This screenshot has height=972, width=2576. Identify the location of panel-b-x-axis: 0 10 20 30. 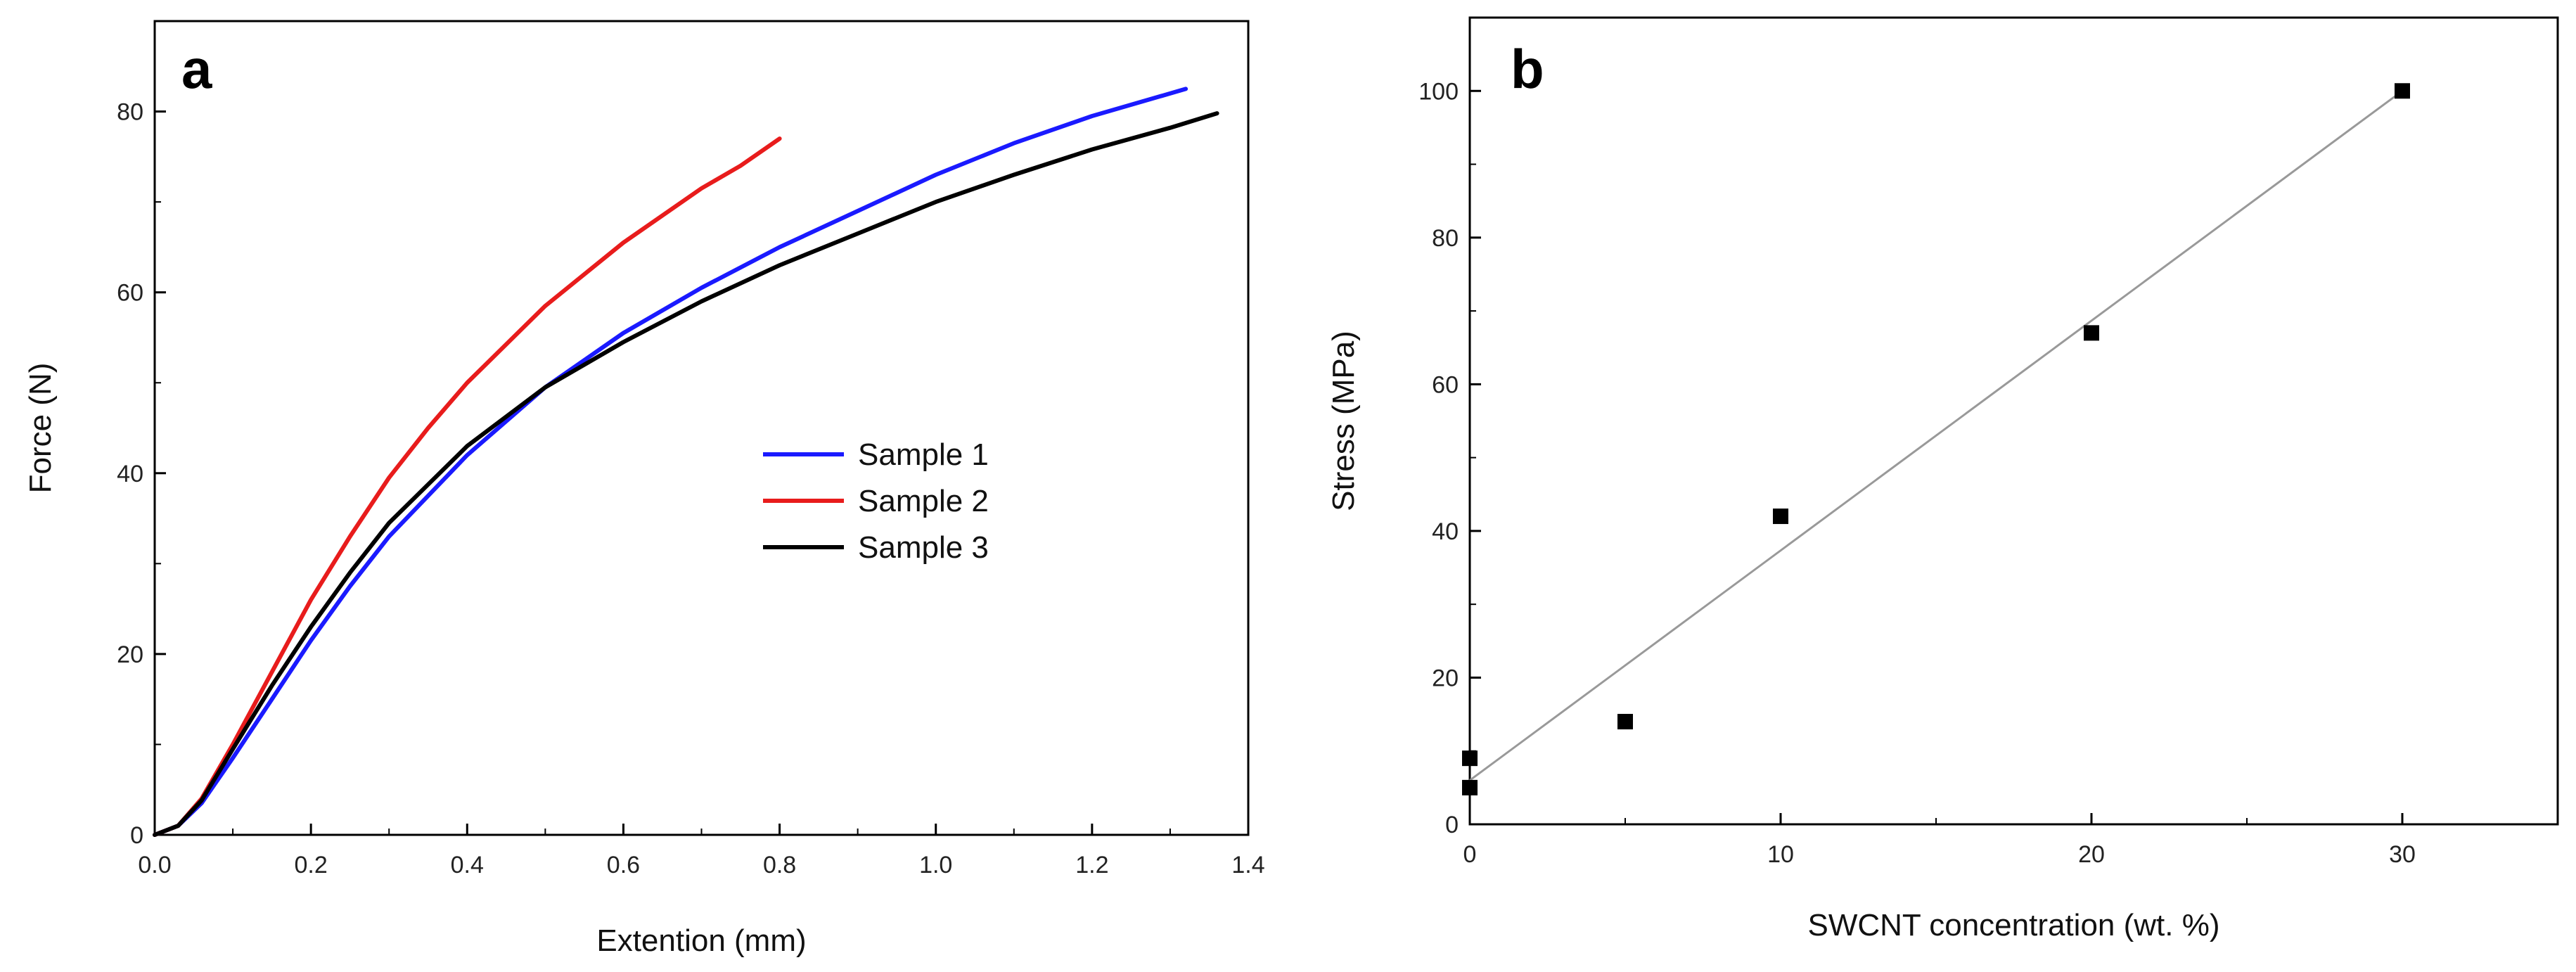
(1939, 841).